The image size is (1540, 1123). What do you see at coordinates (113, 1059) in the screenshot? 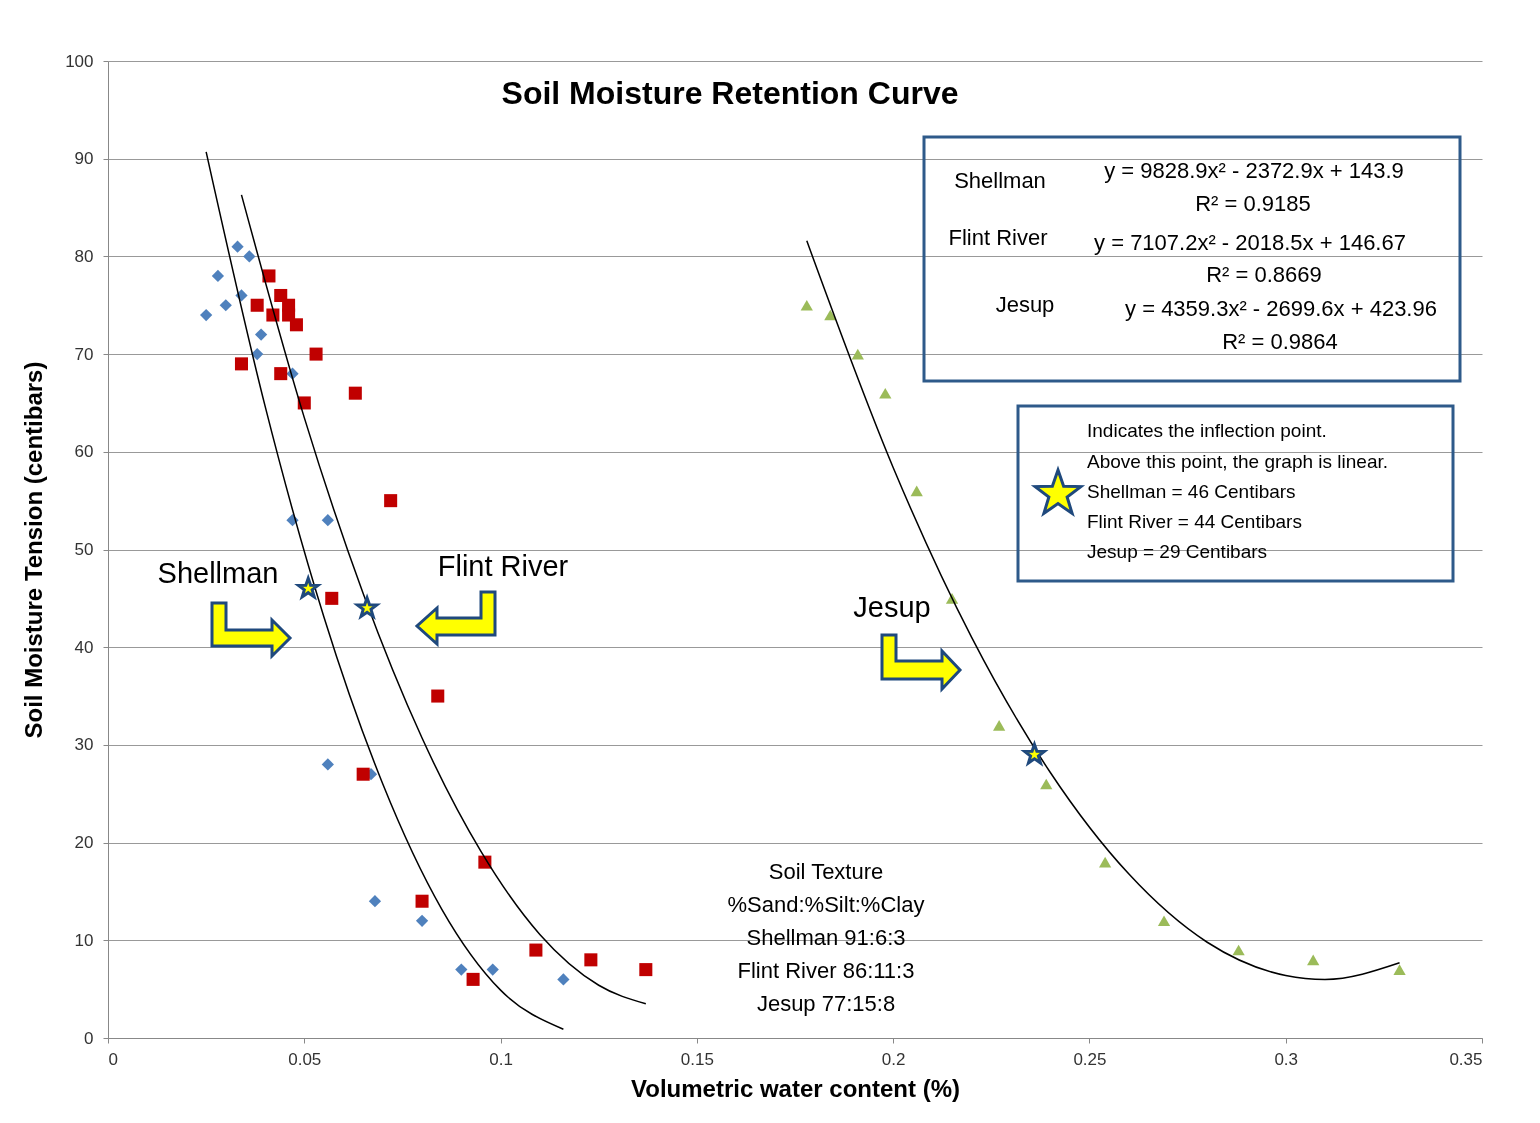
I see `x-tick-label: 0` at bounding box center [113, 1059].